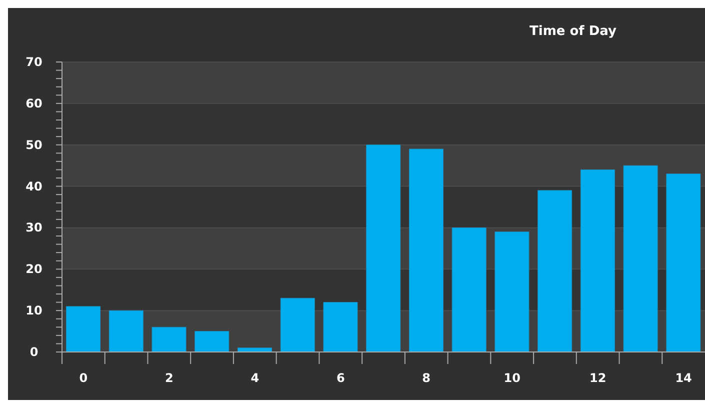  I want to click on y-tick-label: 20, so click(34, 269).